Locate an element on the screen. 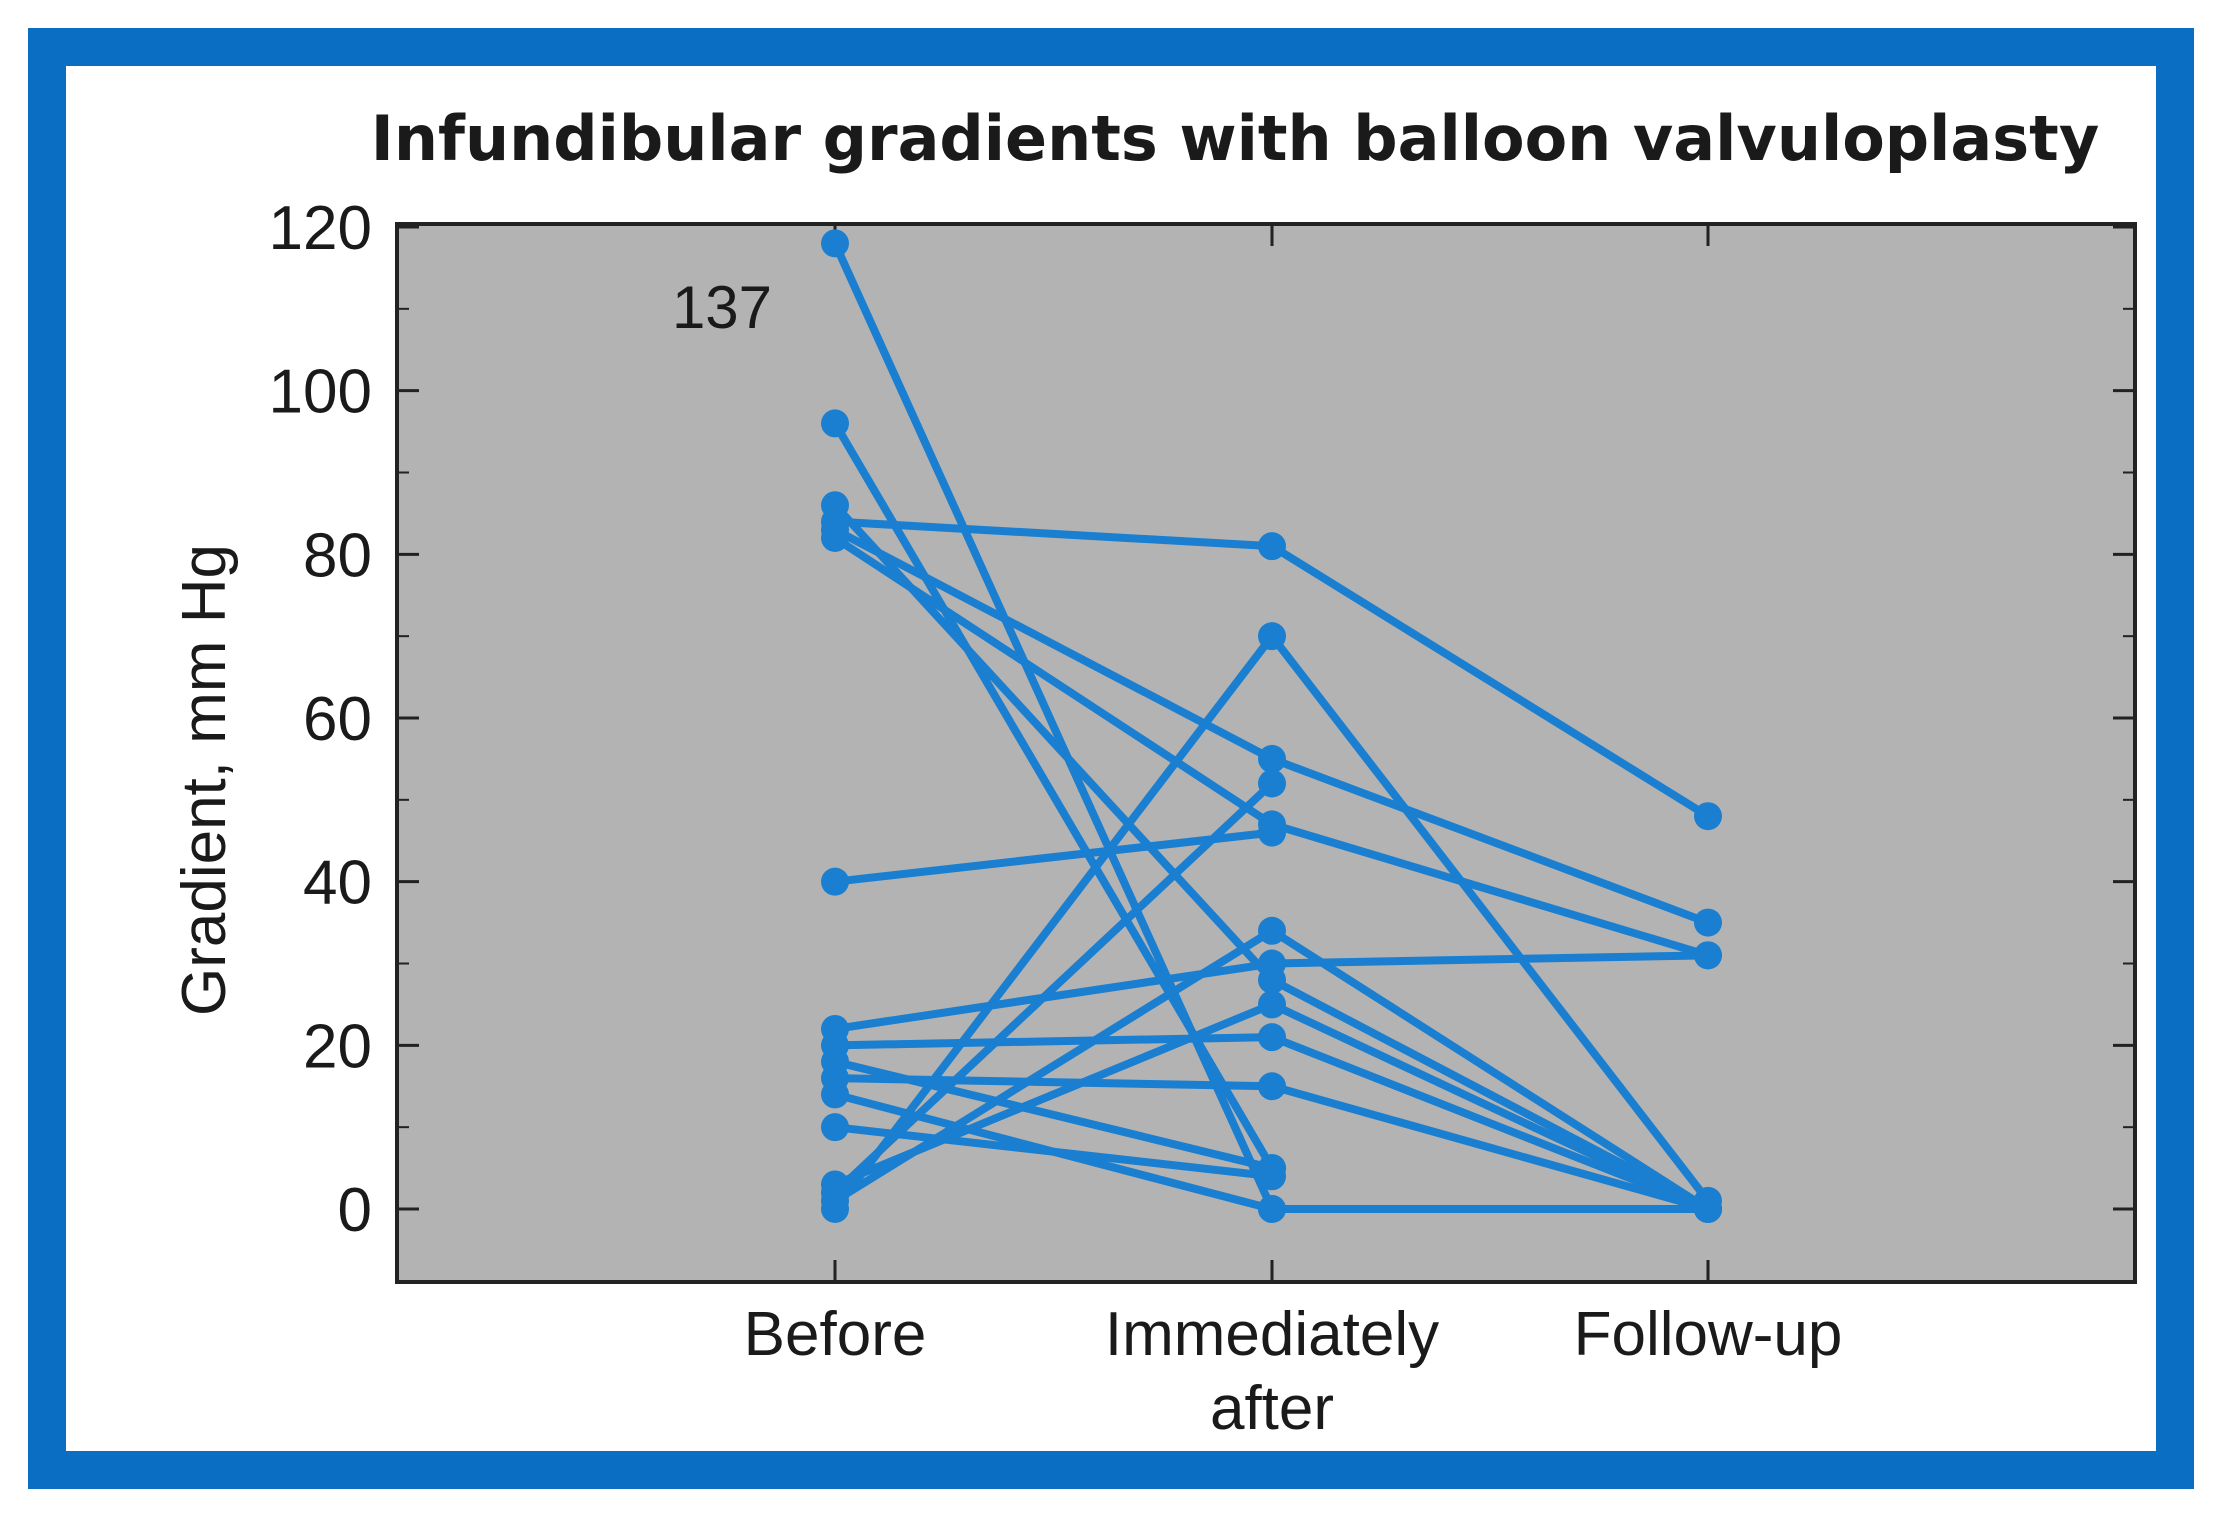  x-tick-label-0: Before is located at coordinates (835, 1334).